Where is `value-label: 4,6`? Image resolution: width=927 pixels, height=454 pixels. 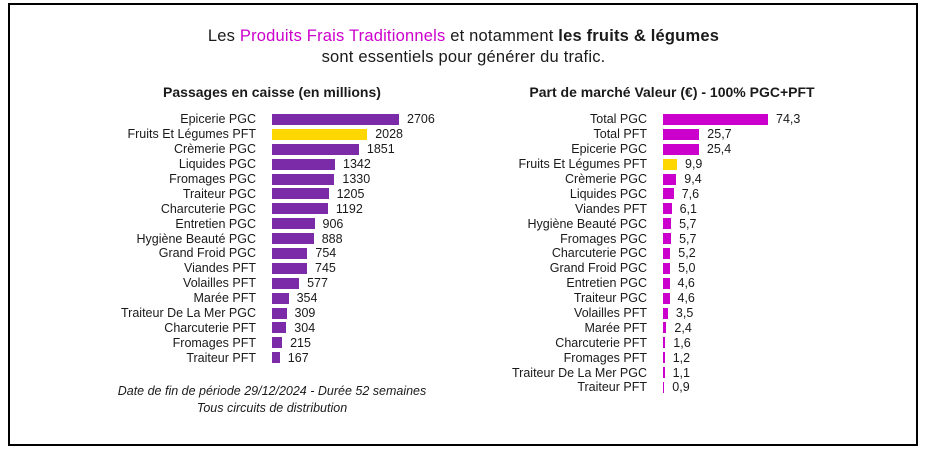 value-label: 4,6 is located at coordinates (686, 298).